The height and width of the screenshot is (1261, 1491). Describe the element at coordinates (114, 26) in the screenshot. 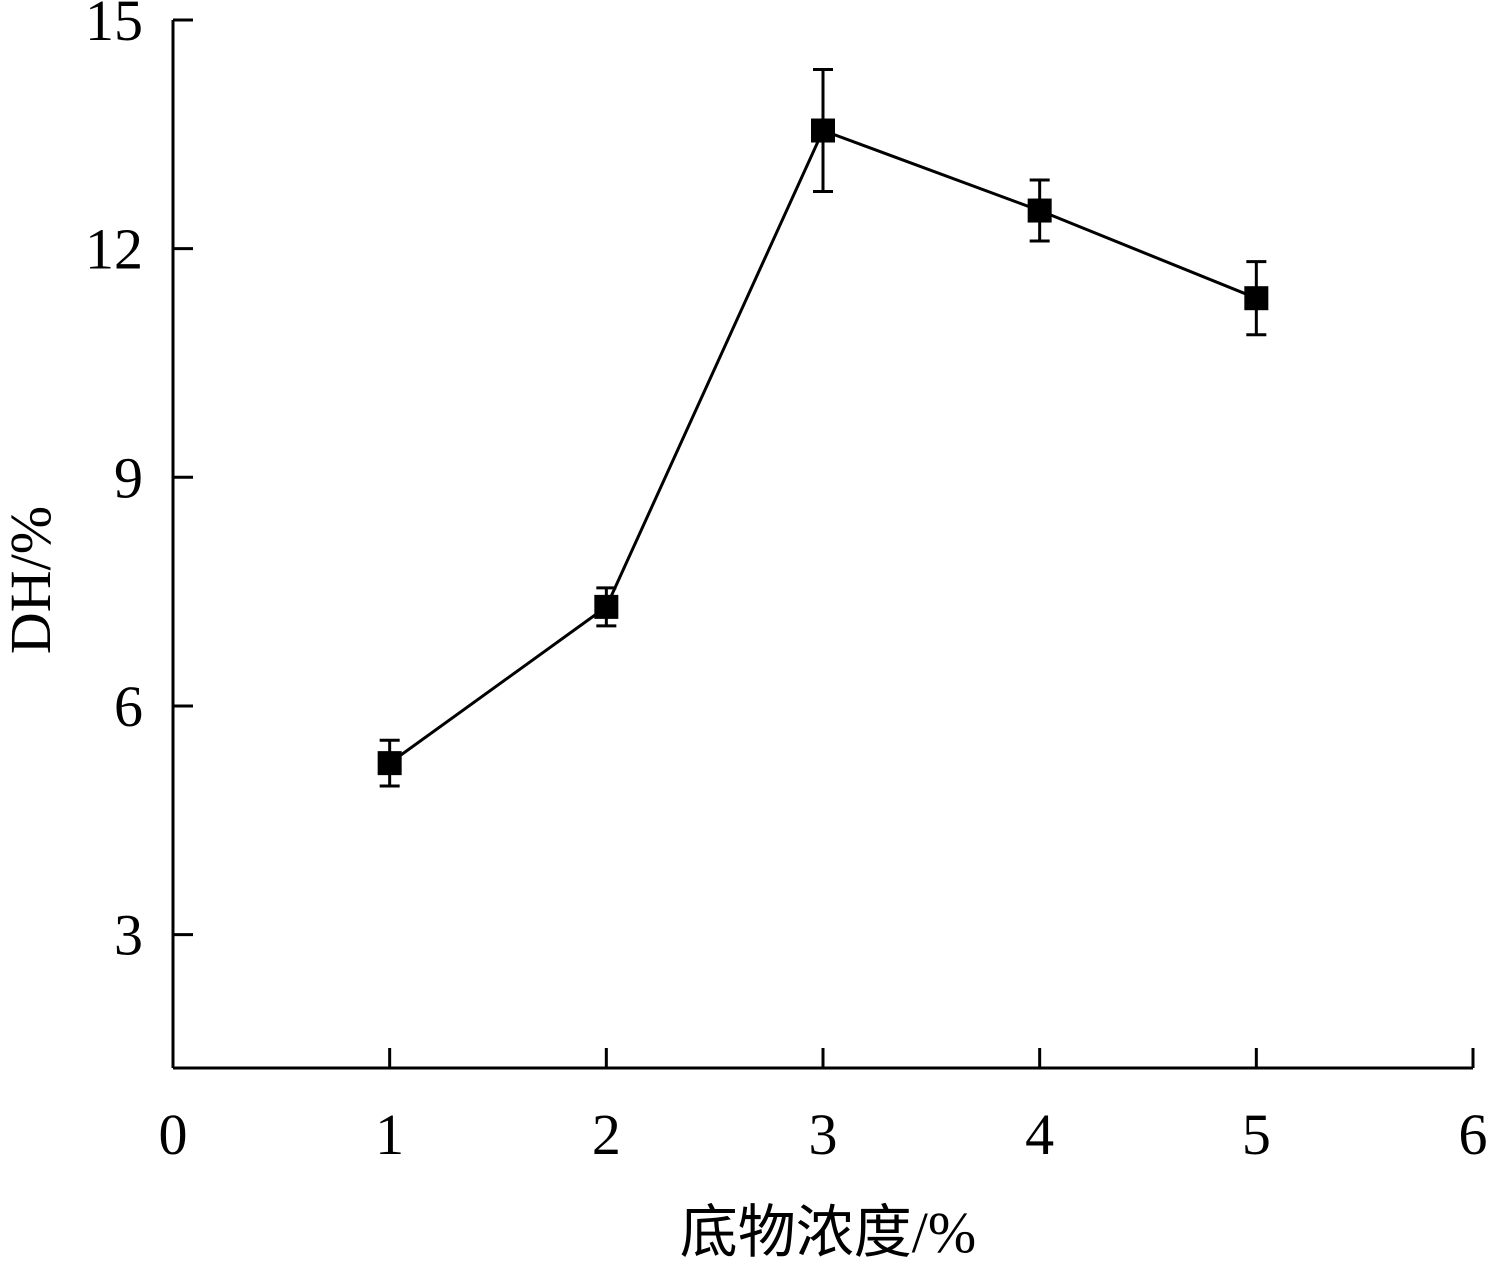

I see `y-tick-label: 15` at that location.